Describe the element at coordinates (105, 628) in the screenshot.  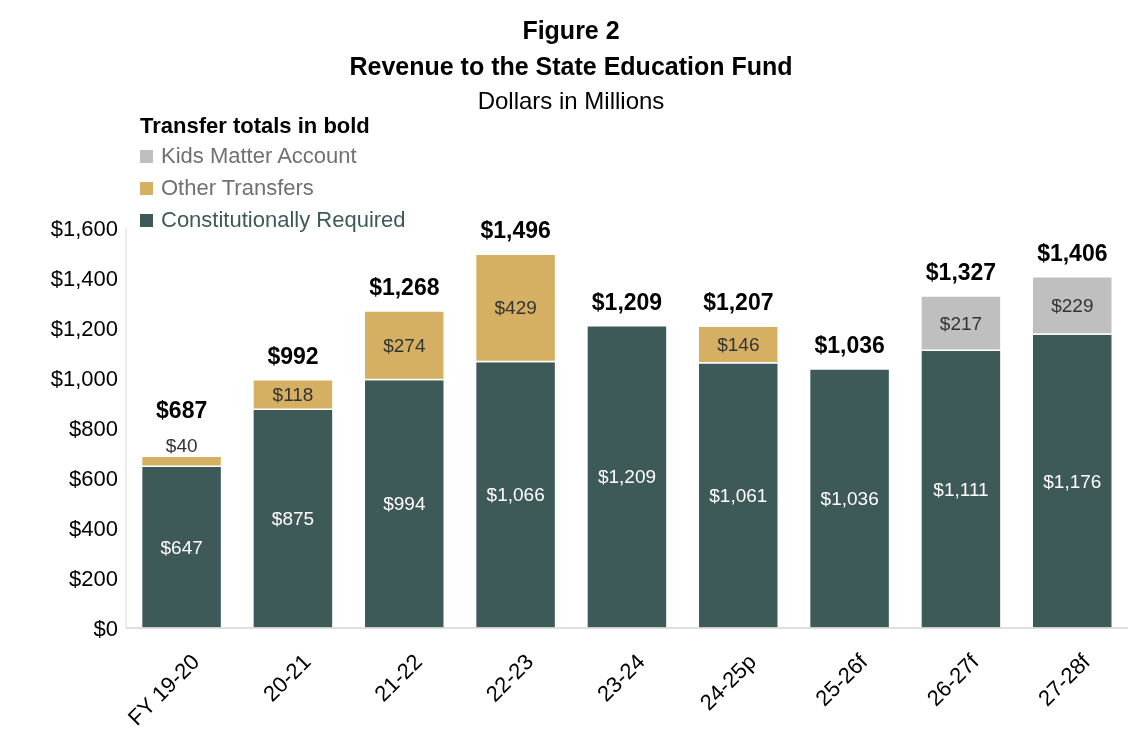
I see `y-tick-label: $0` at that location.